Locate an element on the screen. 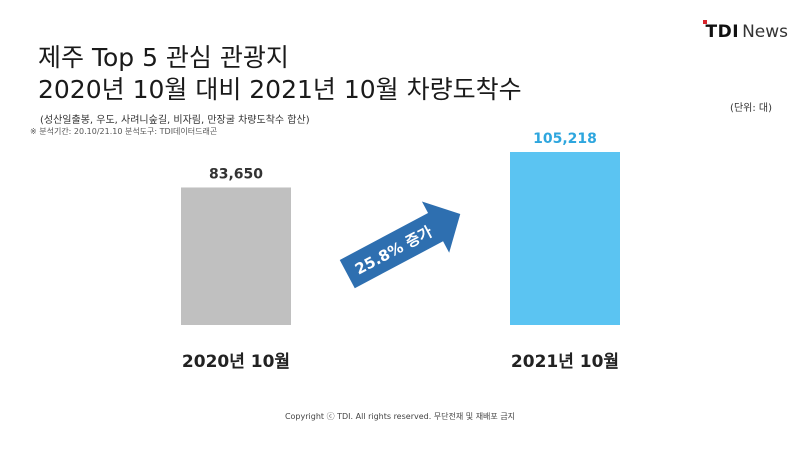  growth-arrow-shape is located at coordinates (400, 245).